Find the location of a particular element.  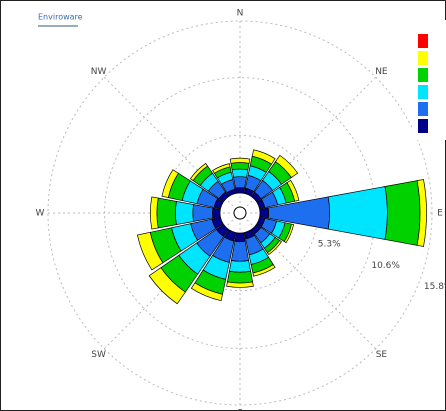

direction-label: SW is located at coordinates (98, 355).